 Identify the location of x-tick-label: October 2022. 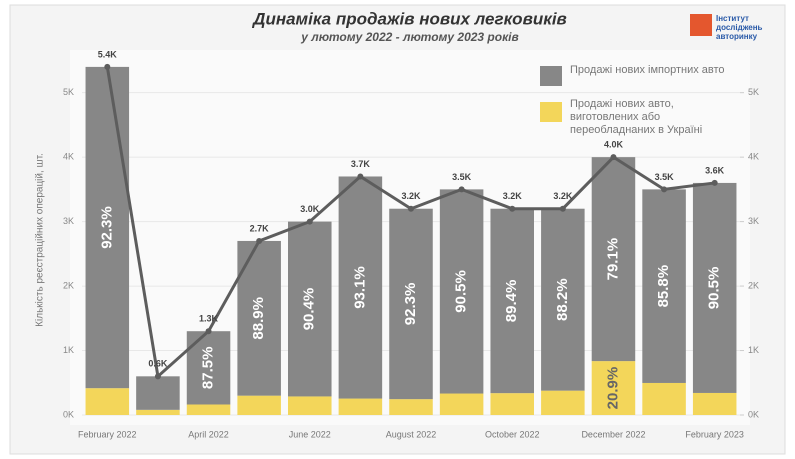
(512, 434).